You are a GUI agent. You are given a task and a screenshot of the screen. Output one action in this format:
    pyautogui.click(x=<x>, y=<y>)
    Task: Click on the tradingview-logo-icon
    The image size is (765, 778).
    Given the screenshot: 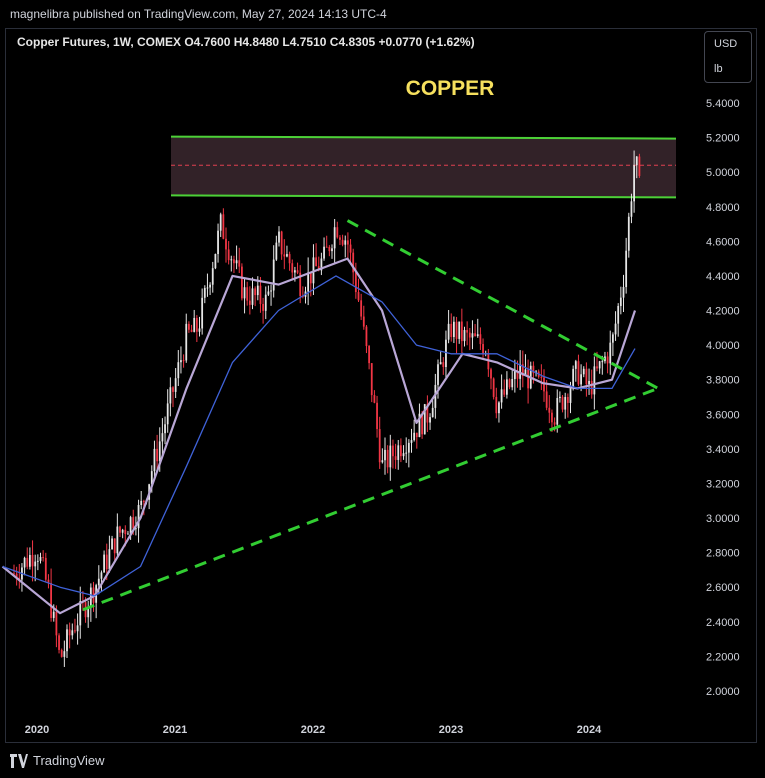 What is the action you would take?
    pyautogui.click(x=19, y=761)
    